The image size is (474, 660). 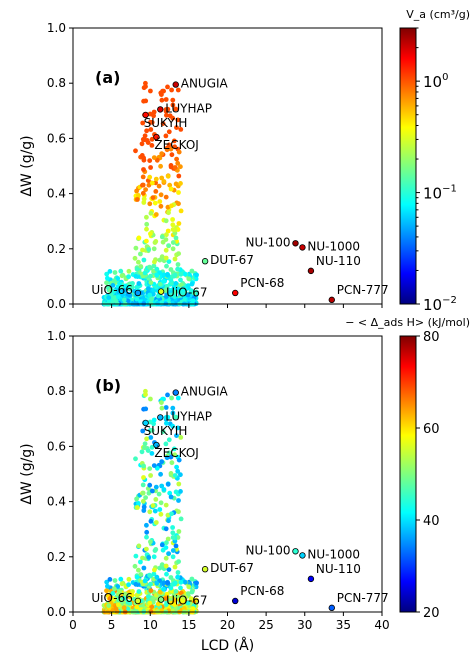 What do you see at coordinates (232, 568) in the screenshot?
I see `point-label: DUT-67` at bounding box center [232, 568].